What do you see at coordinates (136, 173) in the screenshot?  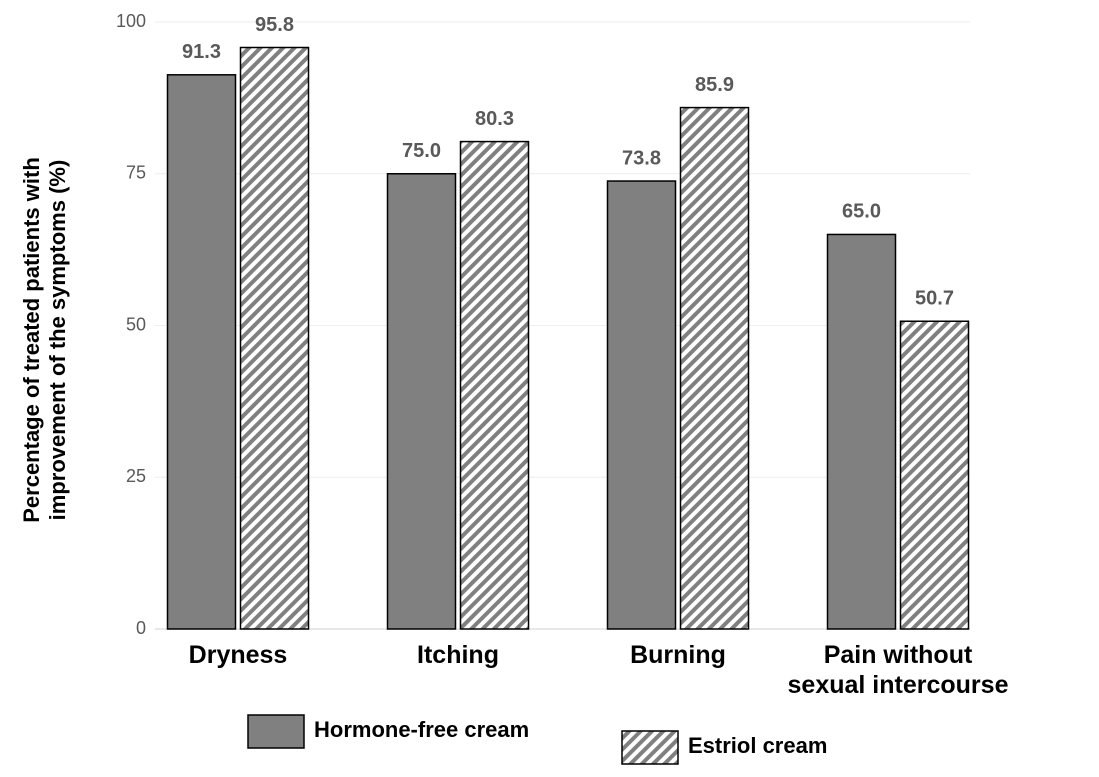 I see `y-tick-label: 75` at bounding box center [136, 173].